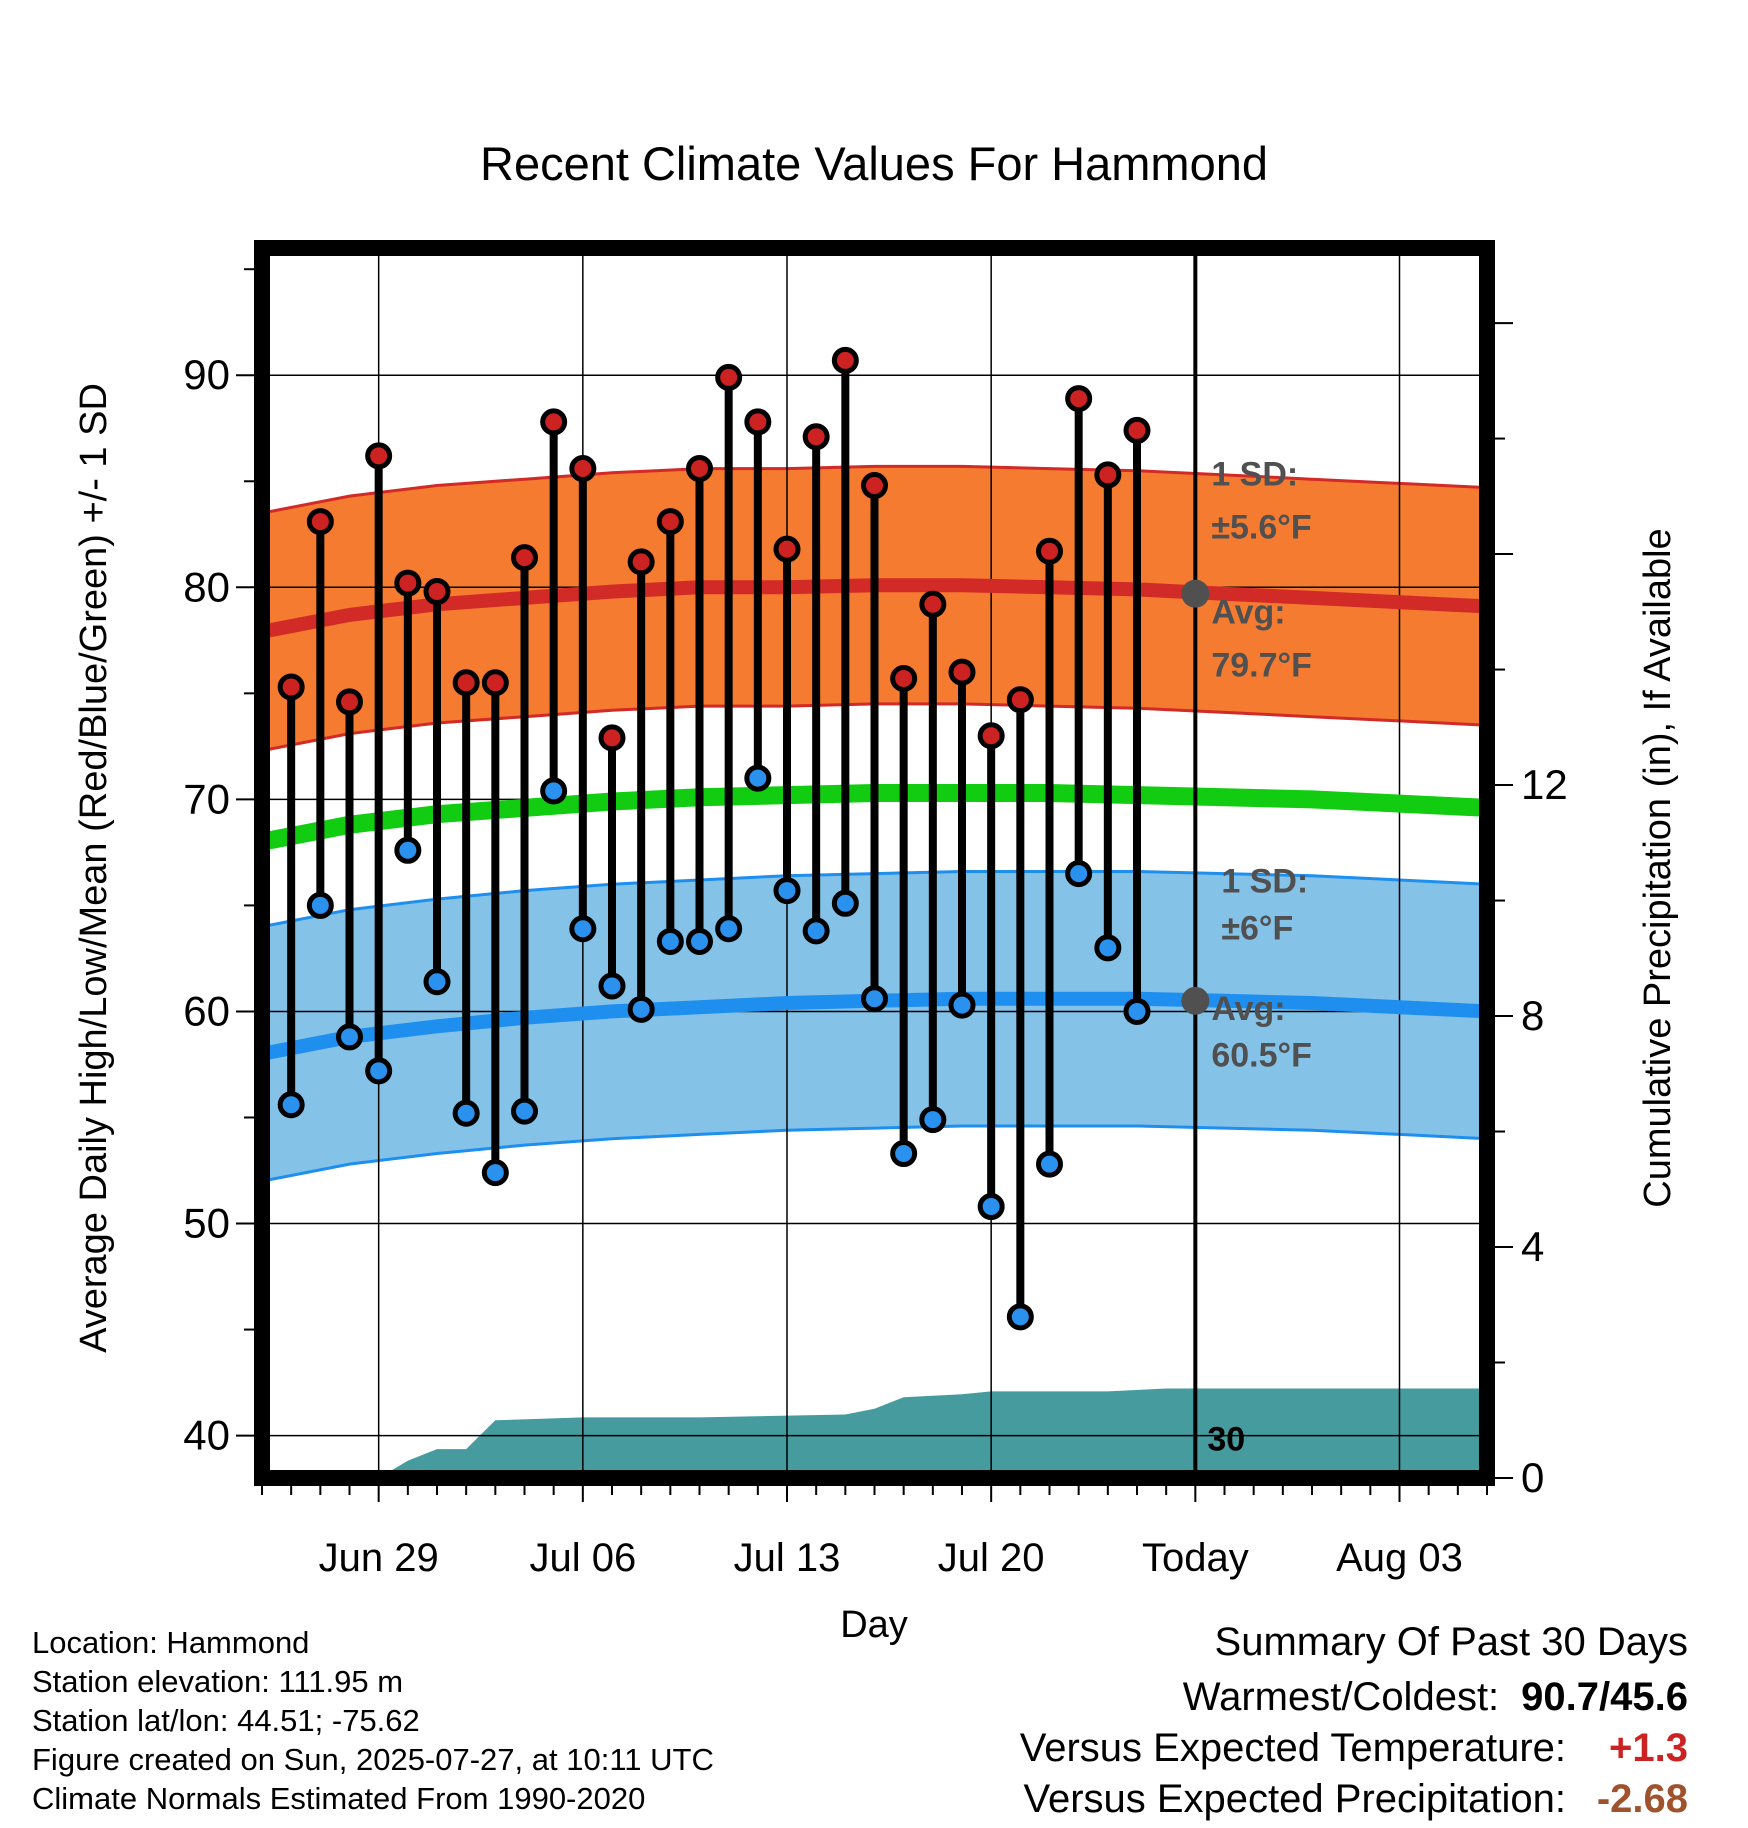  Describe the element at coordinates (1195, 1558) in the screenshot. I see `x-tick-label: Today` at that location.